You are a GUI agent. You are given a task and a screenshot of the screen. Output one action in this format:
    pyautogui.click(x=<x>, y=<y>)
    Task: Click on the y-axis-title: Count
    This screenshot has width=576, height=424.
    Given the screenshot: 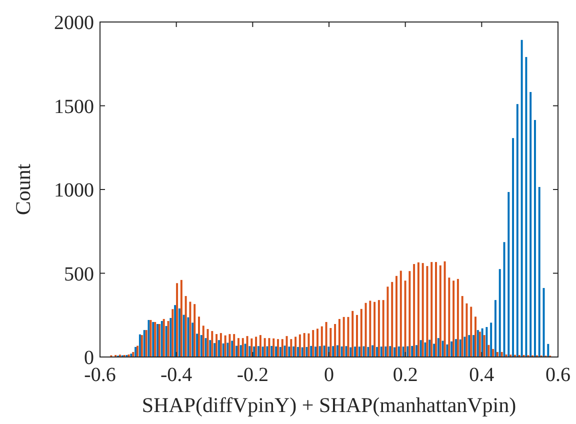 What is the action you would take?
    pyautogui.click(x=23, y=190)
    